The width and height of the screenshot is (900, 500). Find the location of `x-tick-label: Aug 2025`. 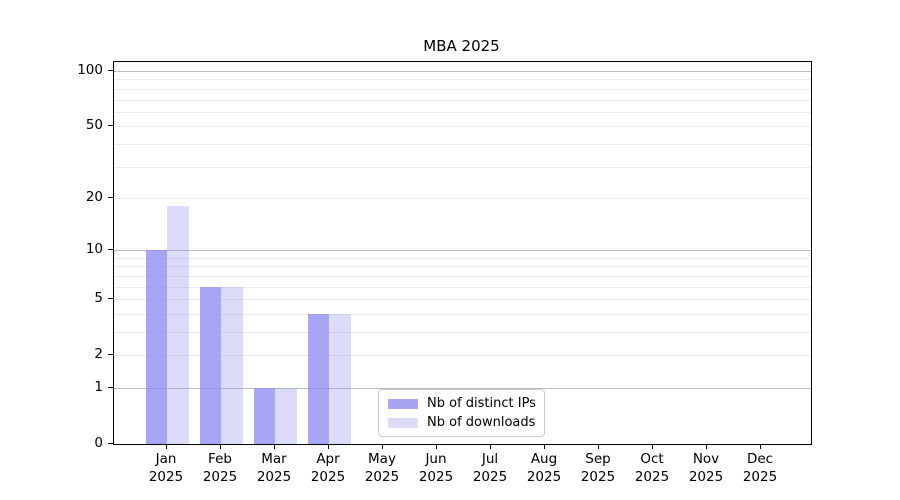

x-tick-label: Aug 2025 is located at coordinates (544, 468).